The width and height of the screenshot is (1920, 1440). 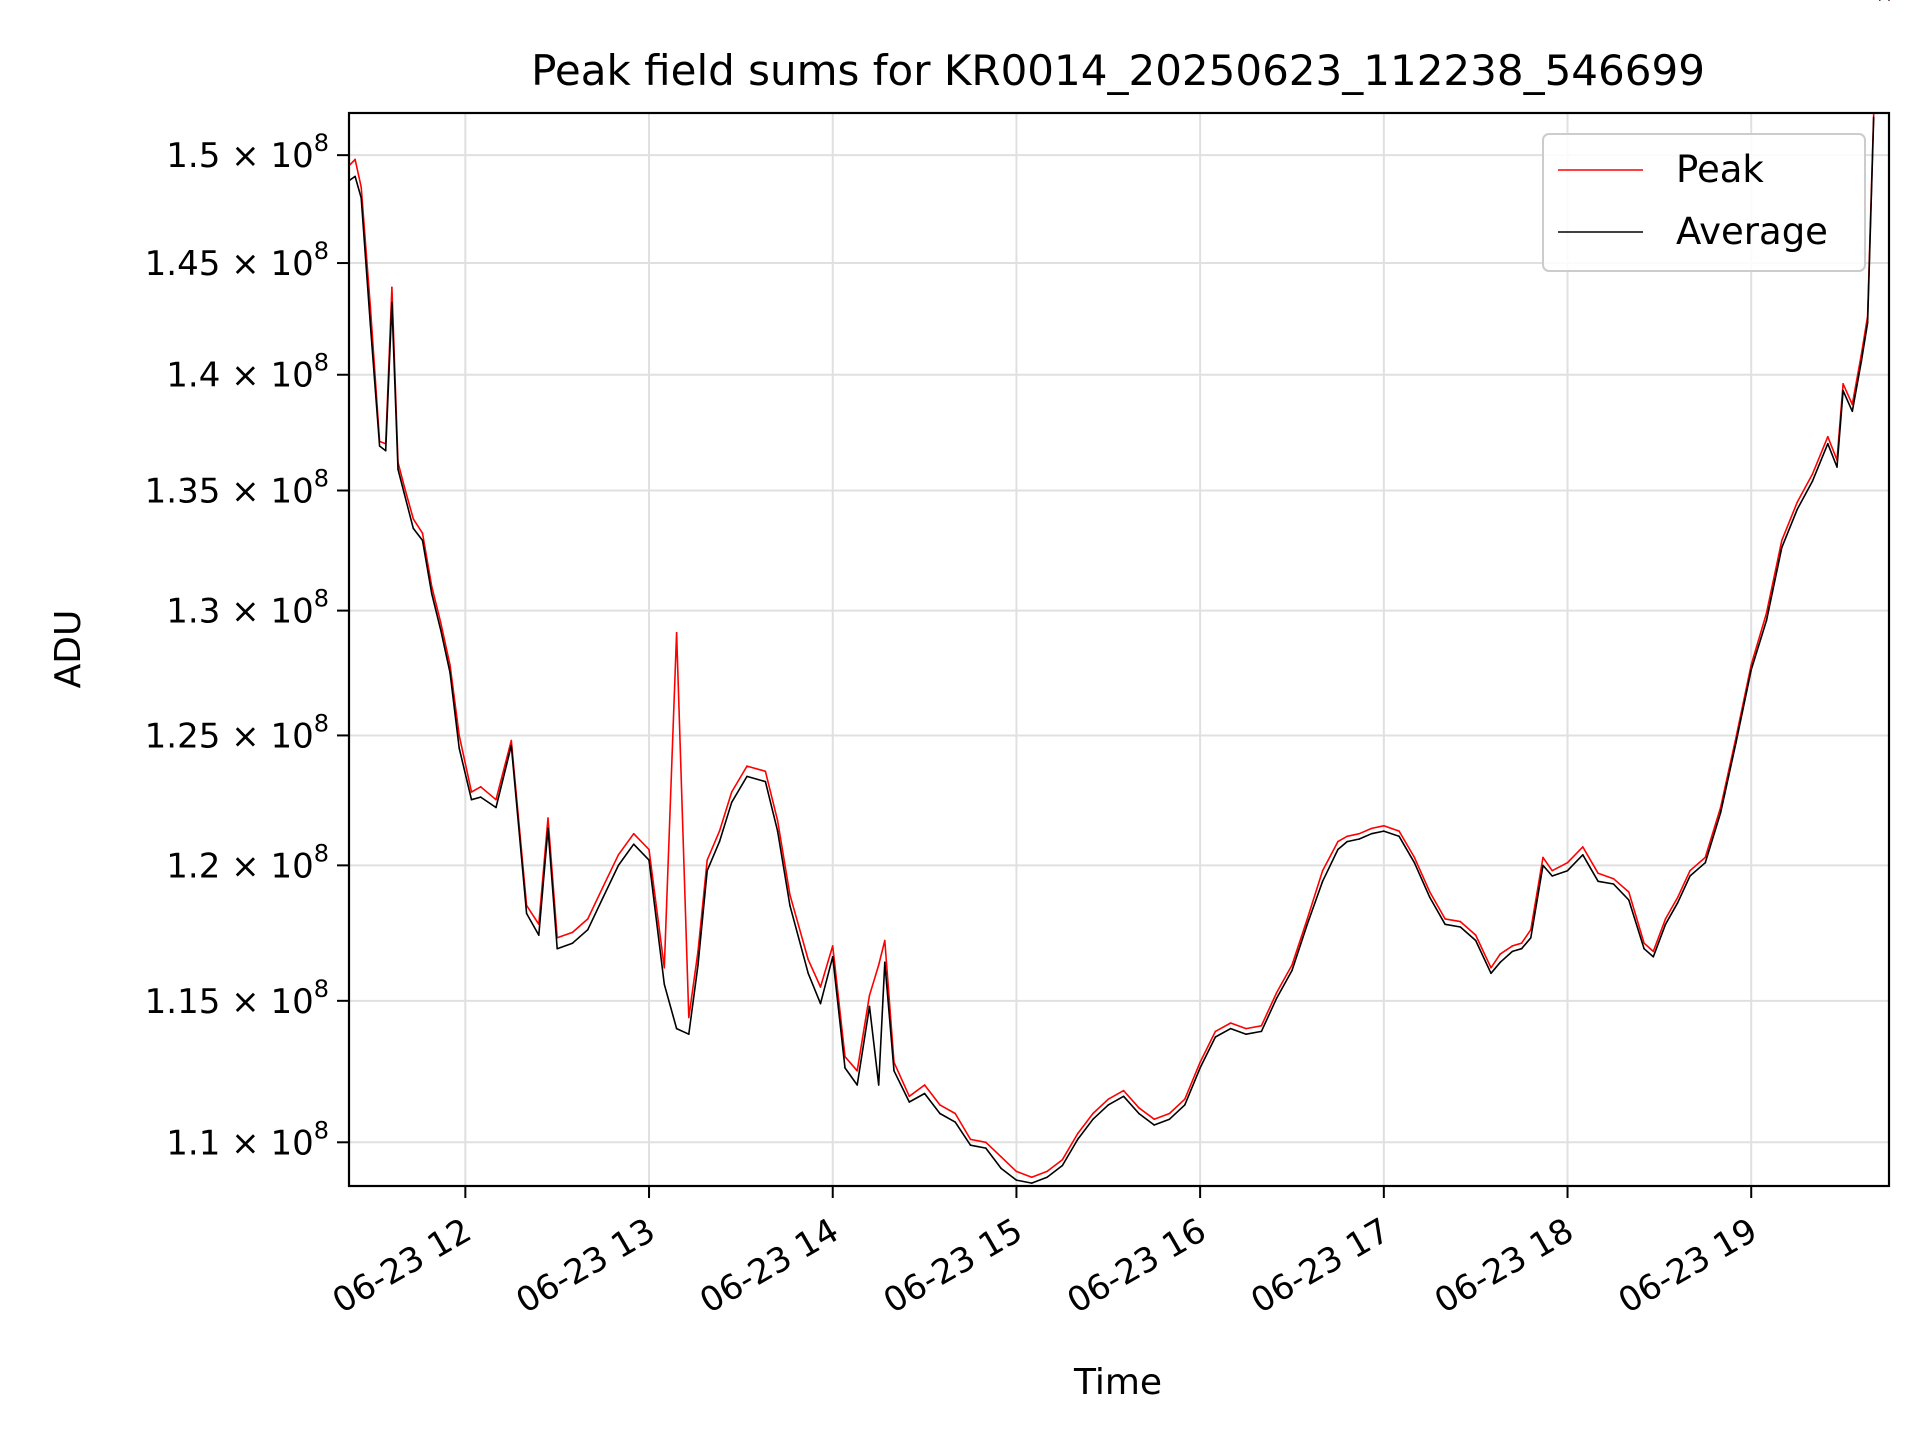 What do you see at coordinates (1117, 1382) in the screenshot?
I see `x-axis-label: Time` at bounding box center [1117, 1382].